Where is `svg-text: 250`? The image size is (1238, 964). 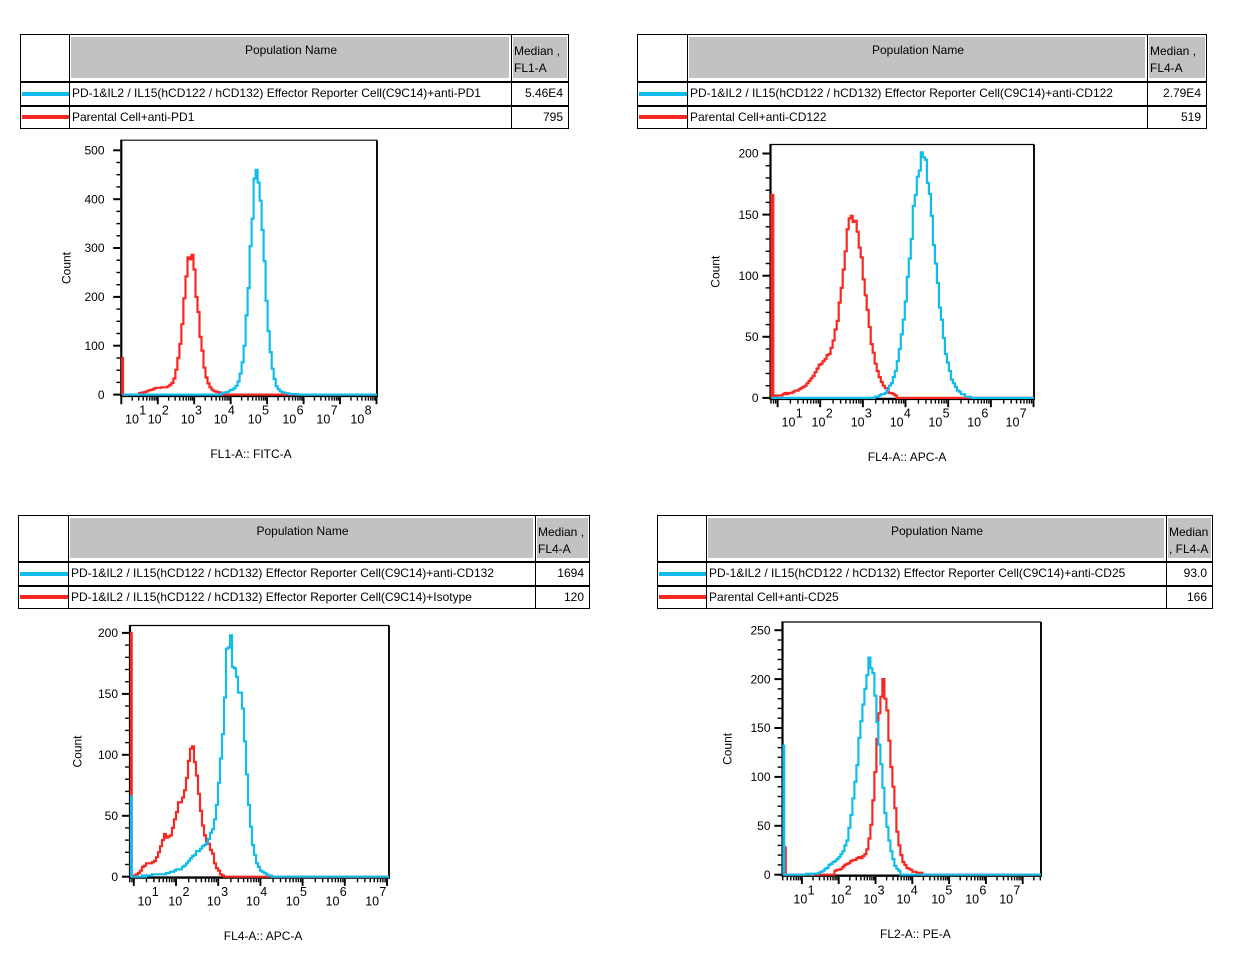 svg-text: 250 is located at coordinates (760, 630).